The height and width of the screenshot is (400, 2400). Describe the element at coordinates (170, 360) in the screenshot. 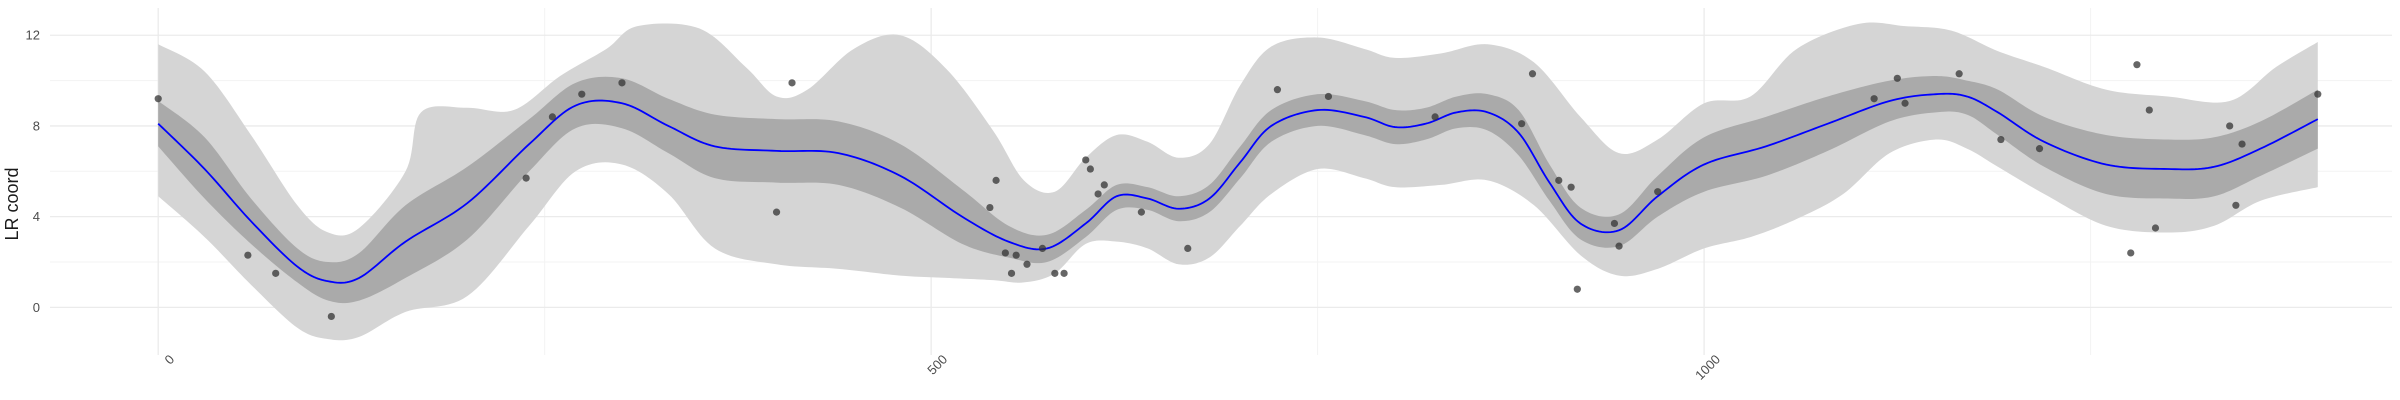

I see `x-tick-label: 0` at that location.